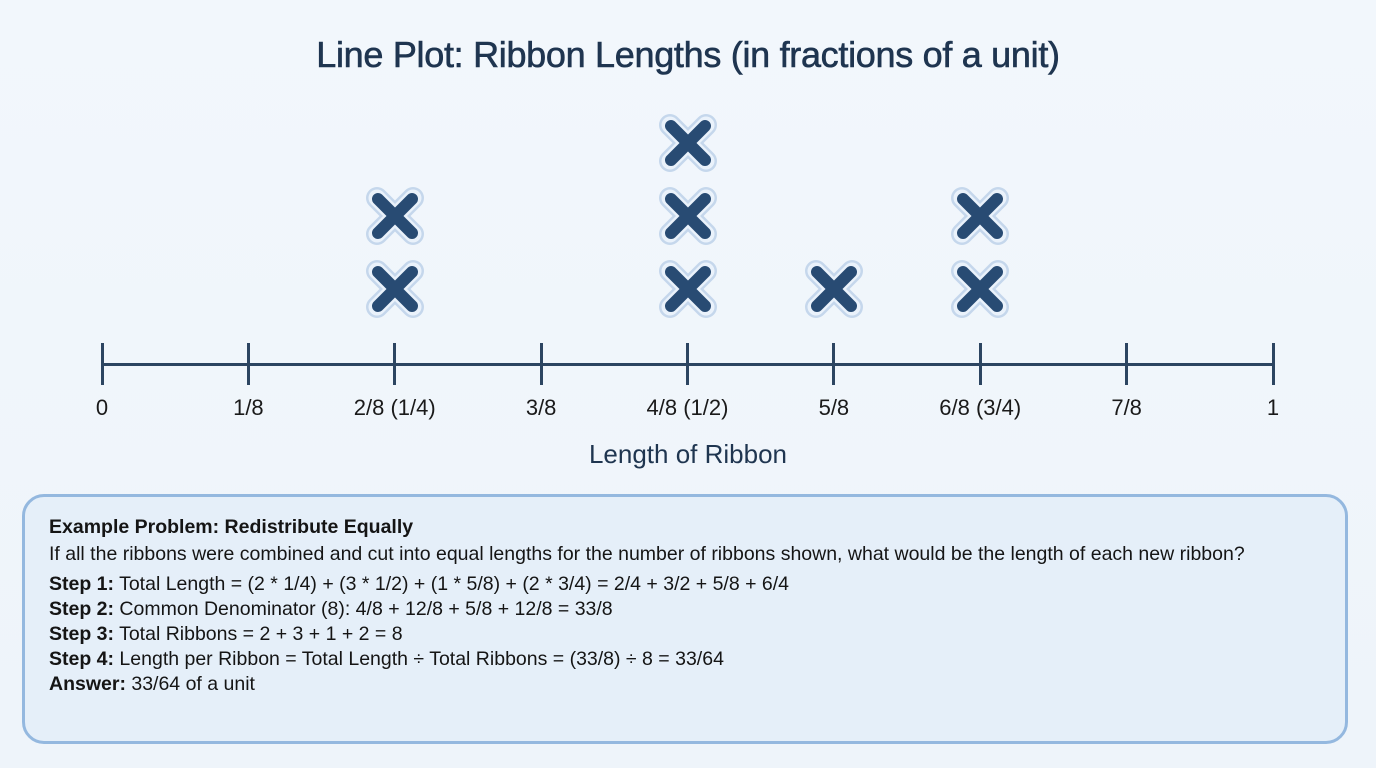 The height and width of the screenshot is (768, 1376). What do you see at coordinates (258, 634) in the screenshot?
I see `step-3-text: Total Ribbons = 2 + 3 + 1 + 2 = 8` at bounding box center [258, 634].